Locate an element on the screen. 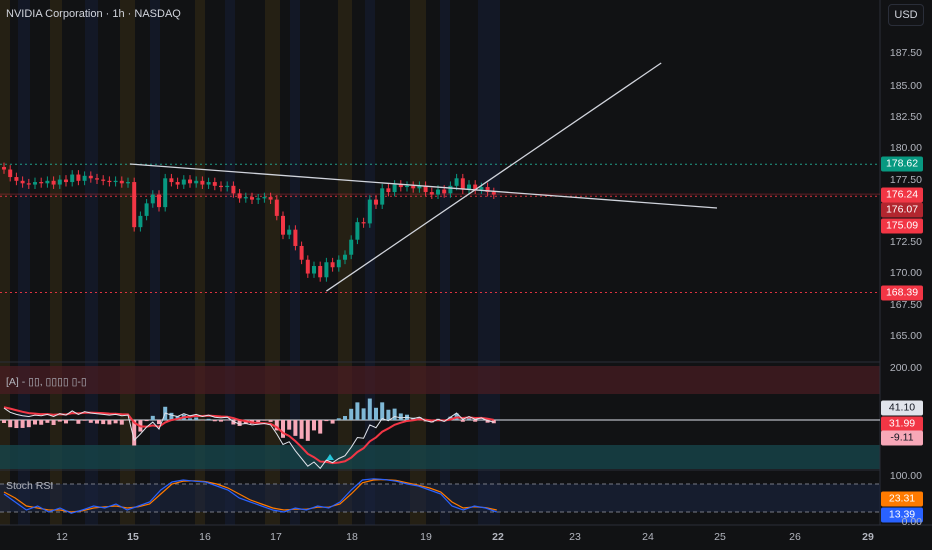  time-axis-label: 17 is located at coordinates (276, 537).